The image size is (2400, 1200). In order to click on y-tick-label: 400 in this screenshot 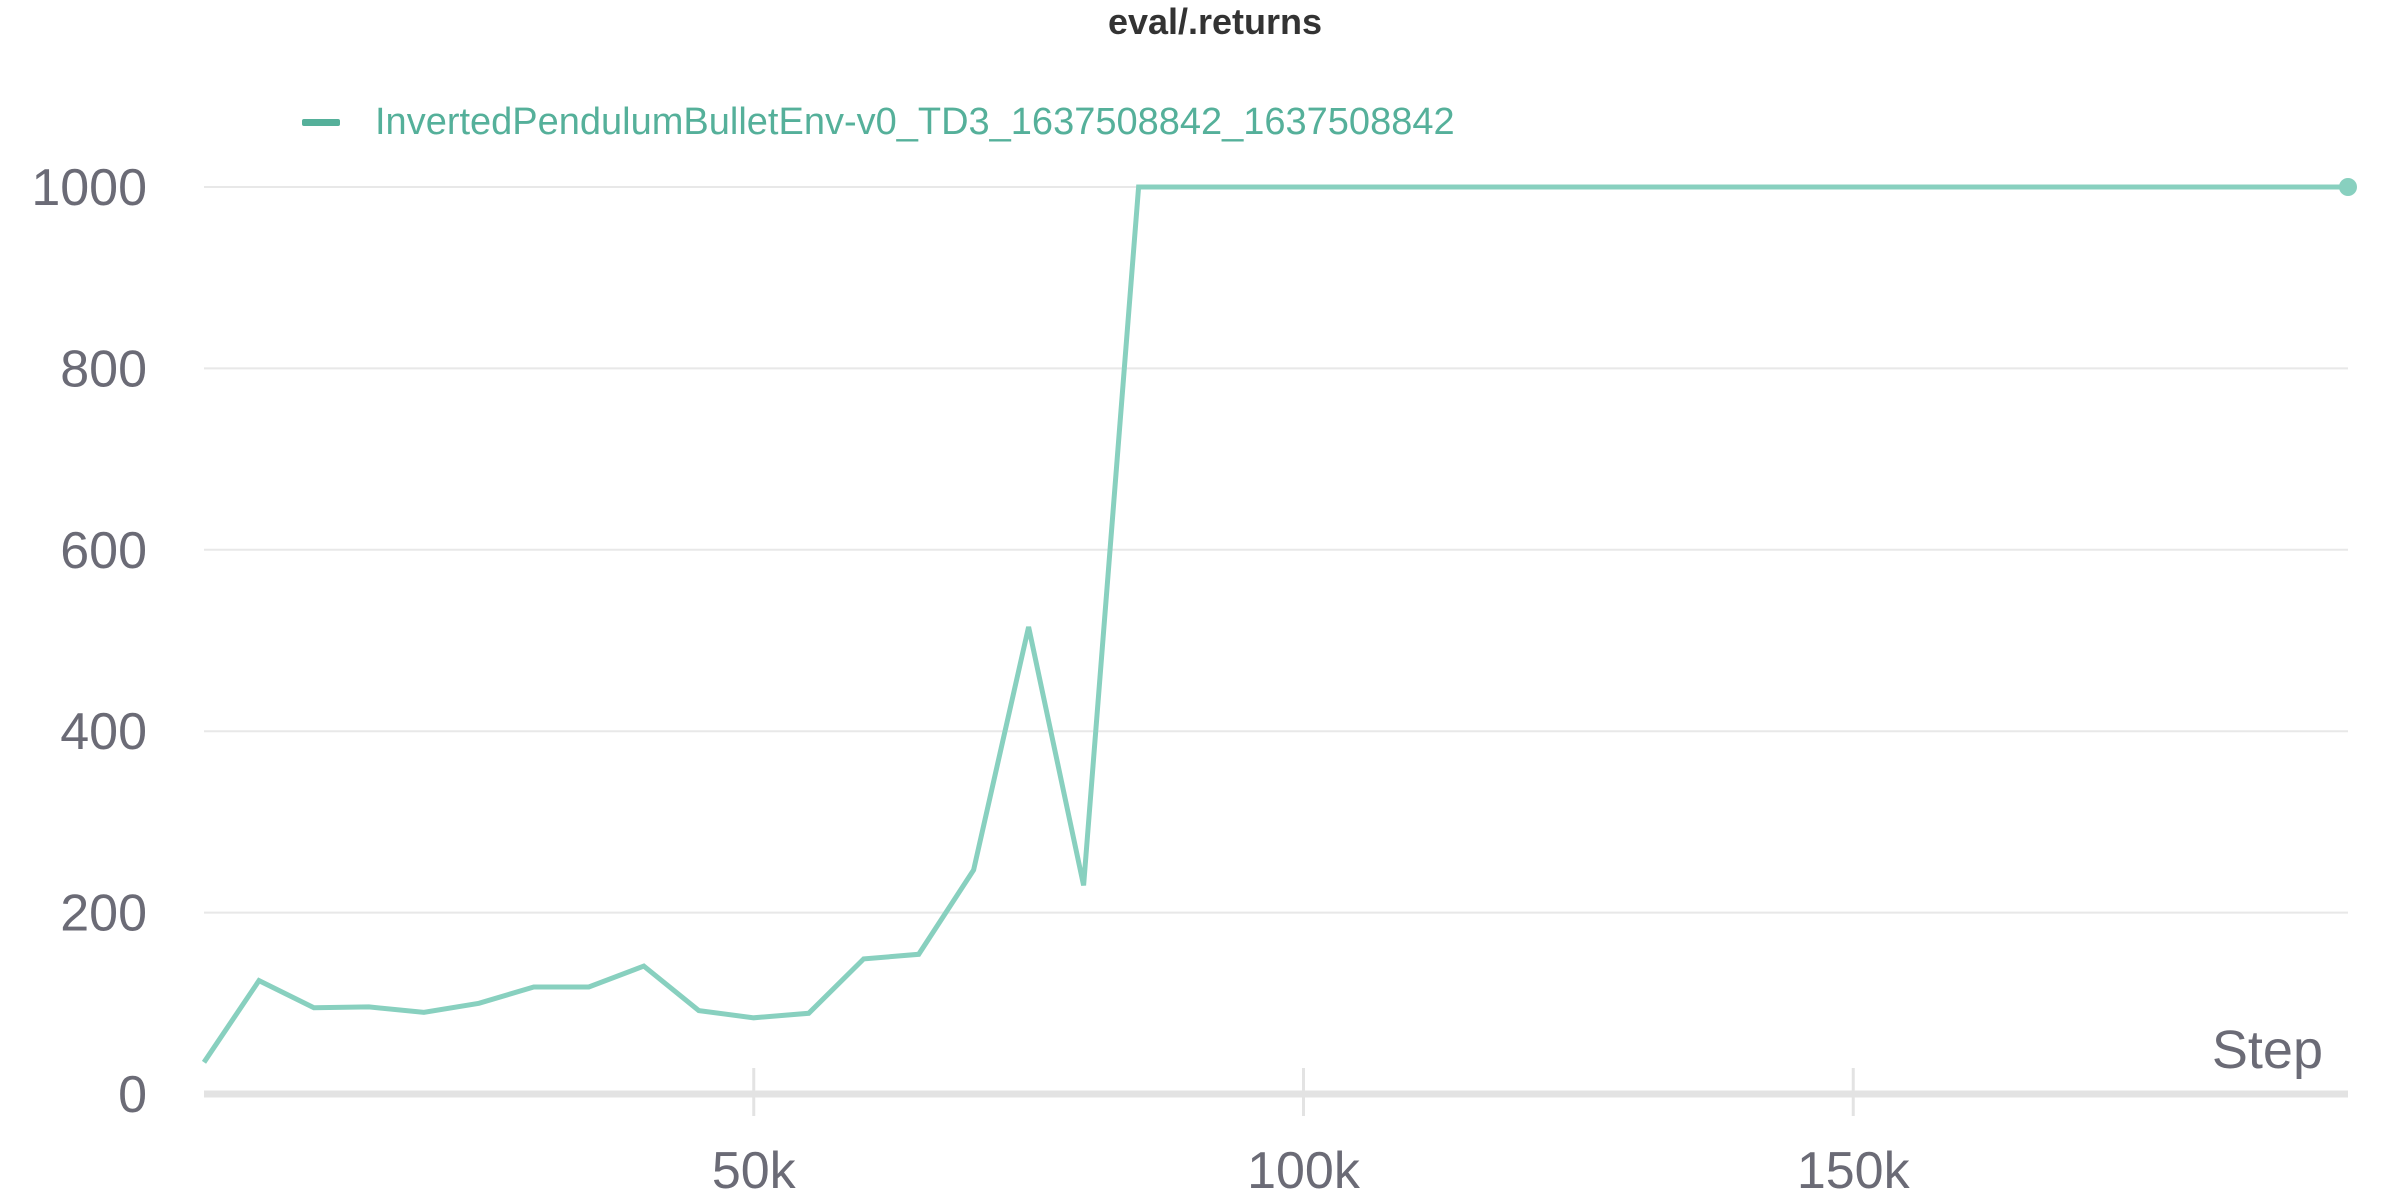, I will do `click(103, 732)`.